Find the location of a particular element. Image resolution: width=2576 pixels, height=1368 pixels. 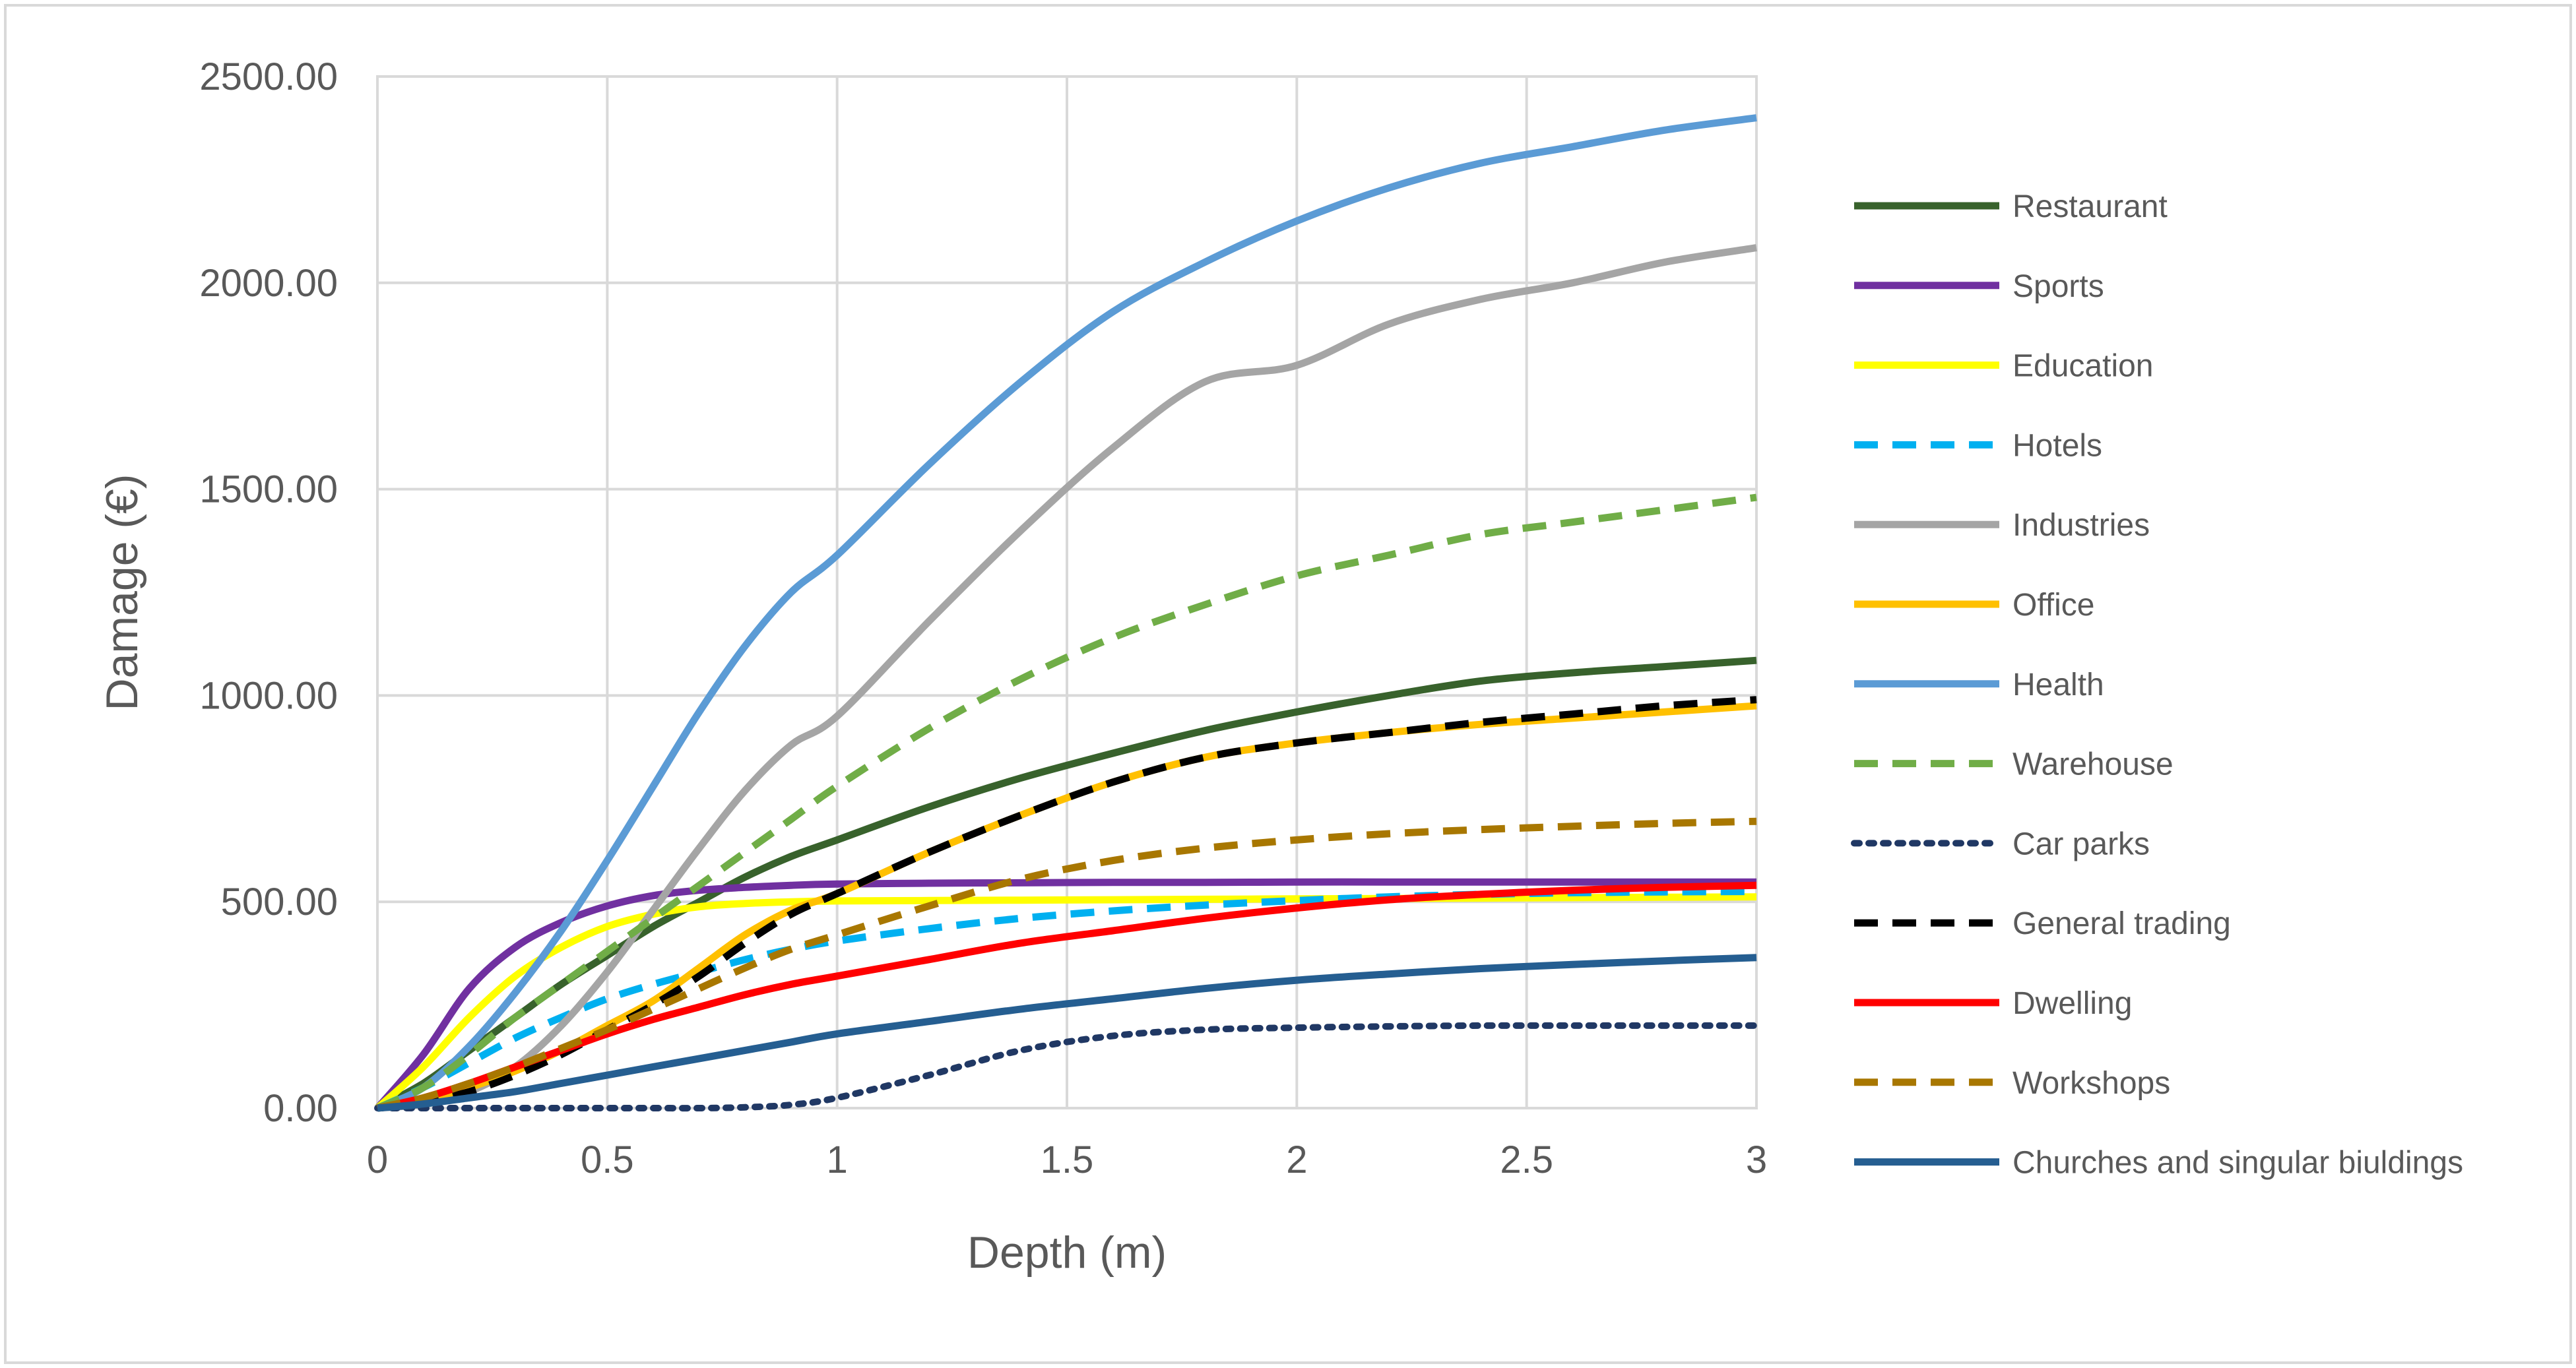

legend-label-education: Education is located at coordinates (2083, 366).